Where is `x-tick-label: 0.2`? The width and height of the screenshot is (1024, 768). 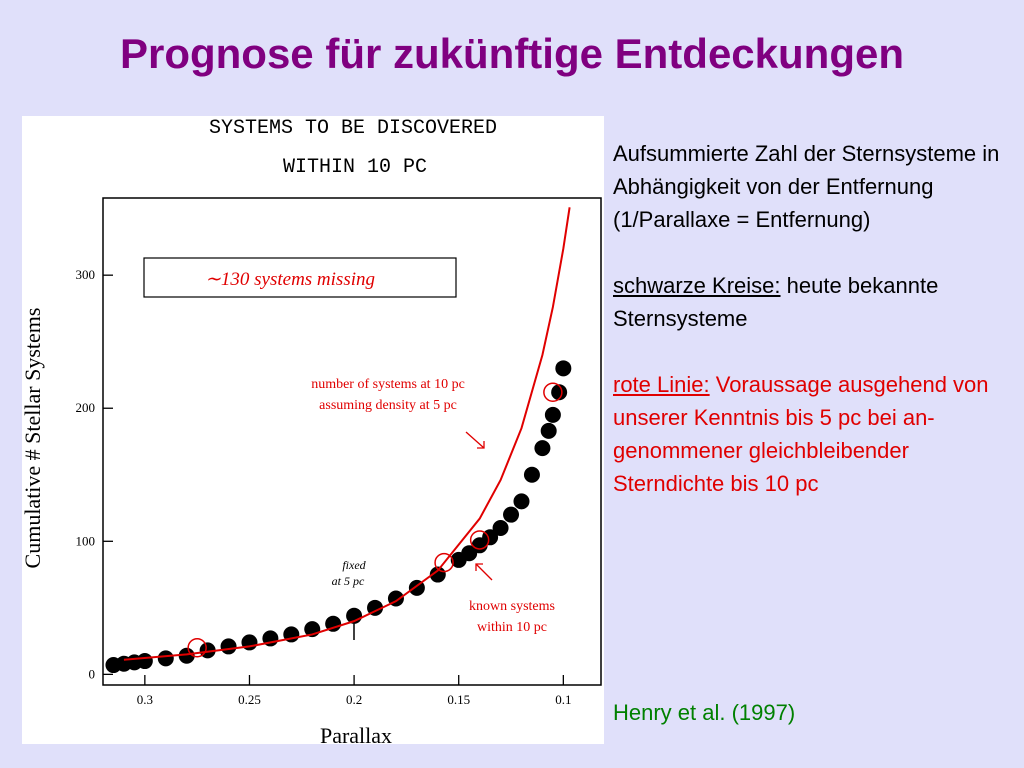
x-tick-label: 0.2 is located at coordinates (354, 699).